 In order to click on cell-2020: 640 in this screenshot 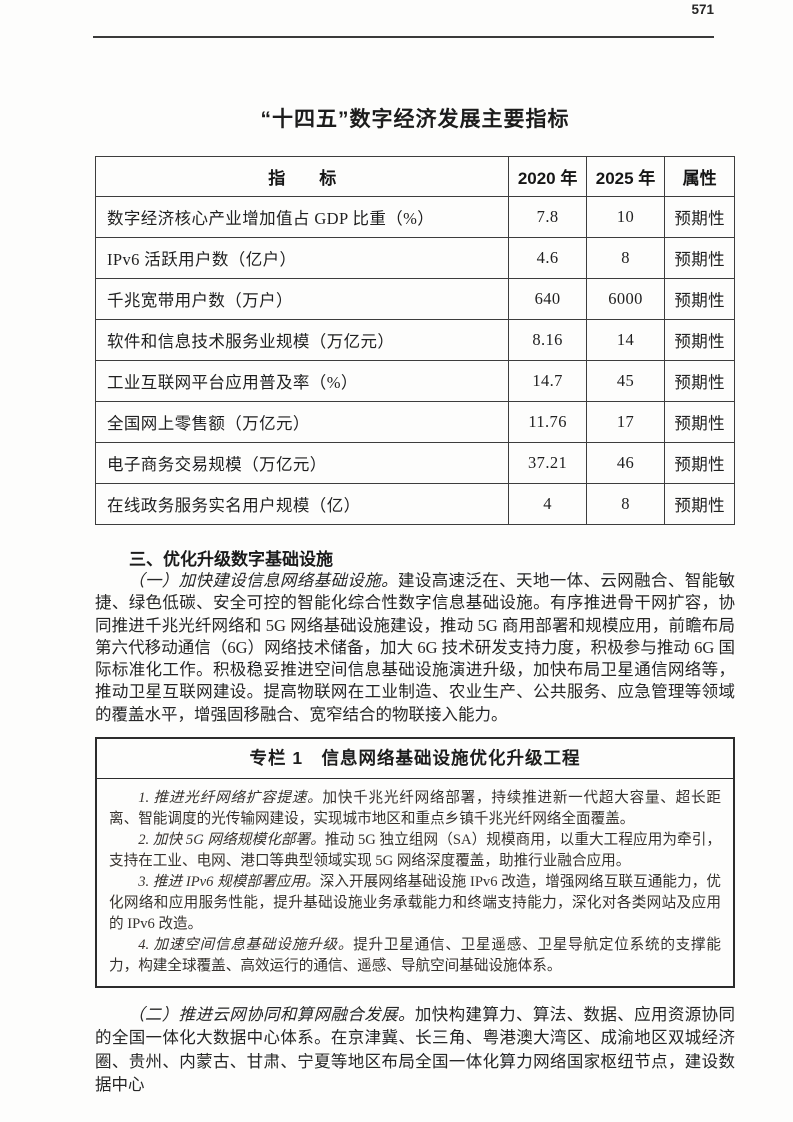, I will do `click(547, 299)`.